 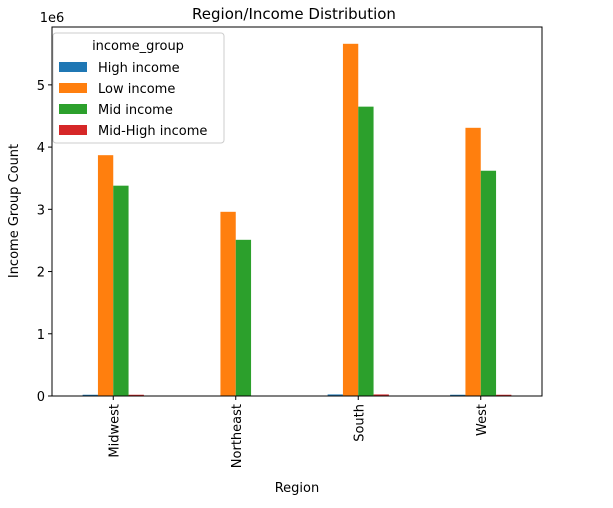 What do you see at coordinates (41, 210) in the screenshot?
I see `y-tick-label: 3` at bounding box center [41, 210].